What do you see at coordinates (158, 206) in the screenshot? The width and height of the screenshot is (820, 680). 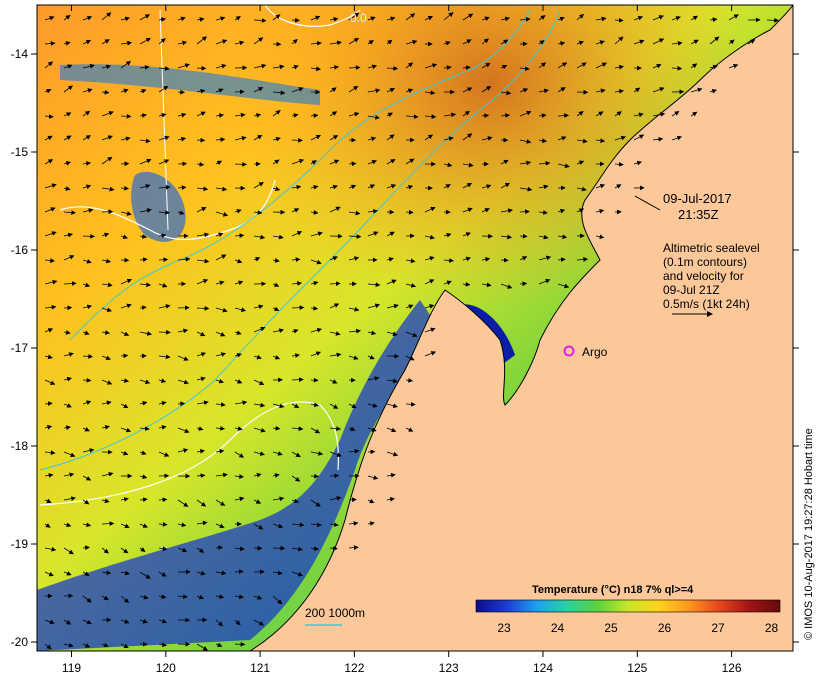 I see `cool-blue-patch-west` at bounding box center [158, 206].